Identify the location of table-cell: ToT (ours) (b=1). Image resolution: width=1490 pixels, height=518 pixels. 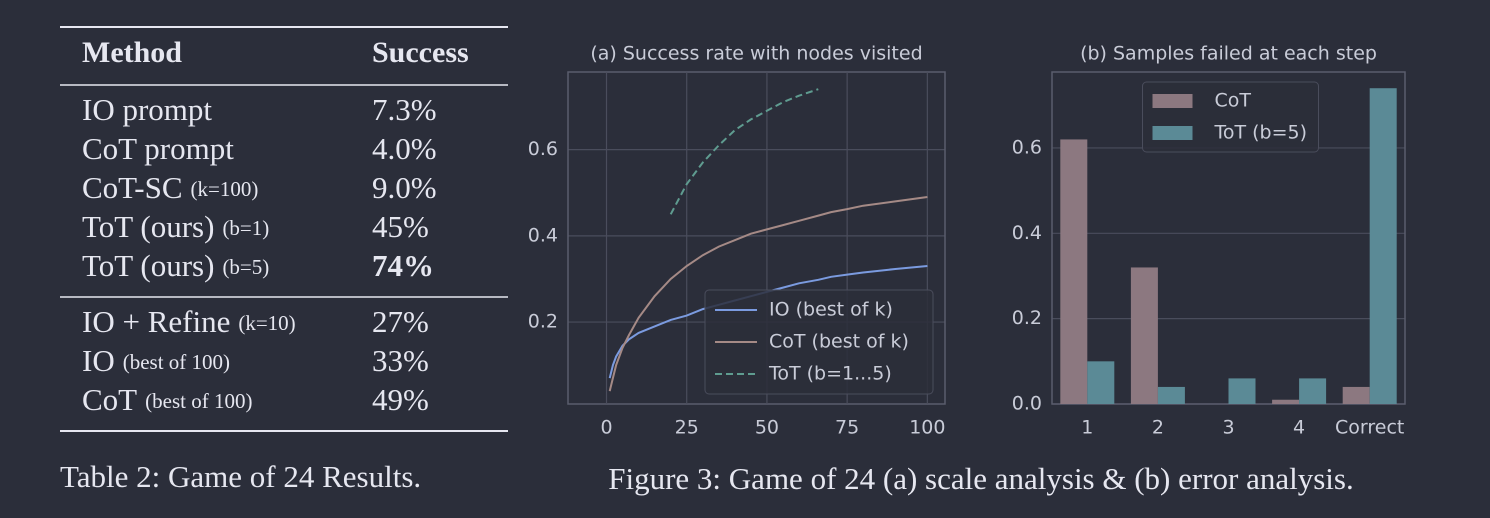
(175, 226).